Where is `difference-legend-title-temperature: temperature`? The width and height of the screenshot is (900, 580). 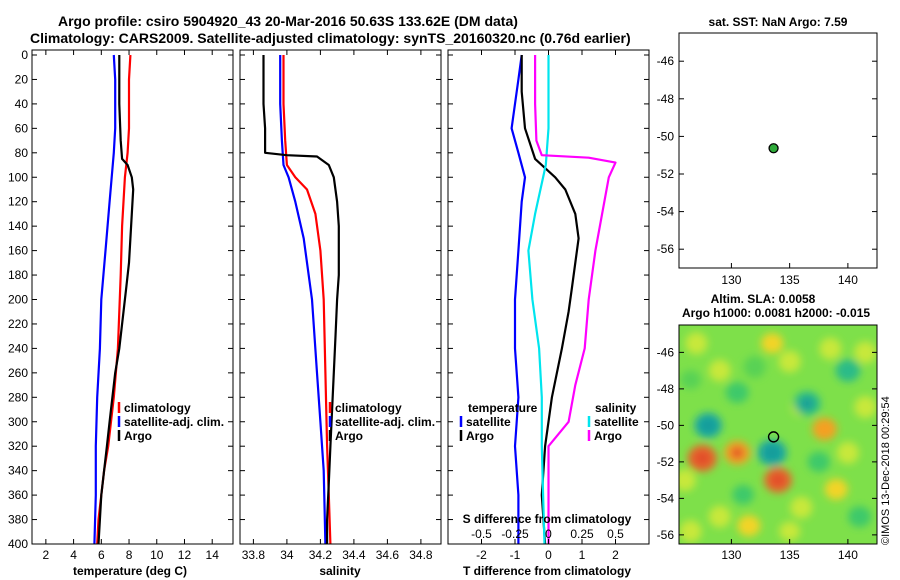
difference-legend-title-temperature: temperature is located at coordinates (503, 408).